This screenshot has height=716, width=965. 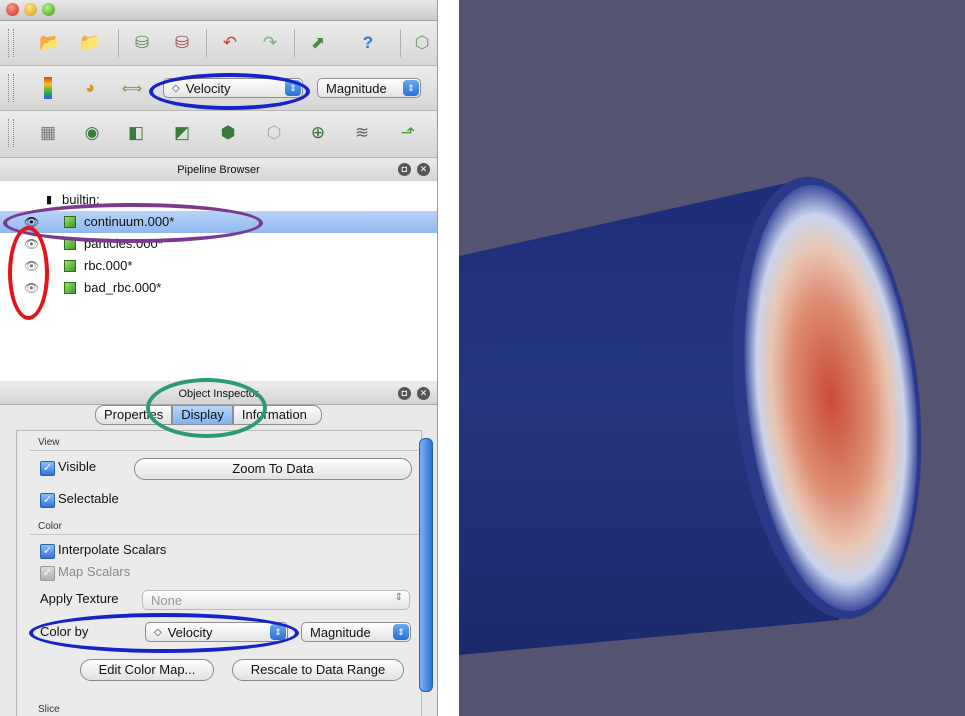 I want to click on reset-view-icon: ⬡, so click(x=422, y=42).